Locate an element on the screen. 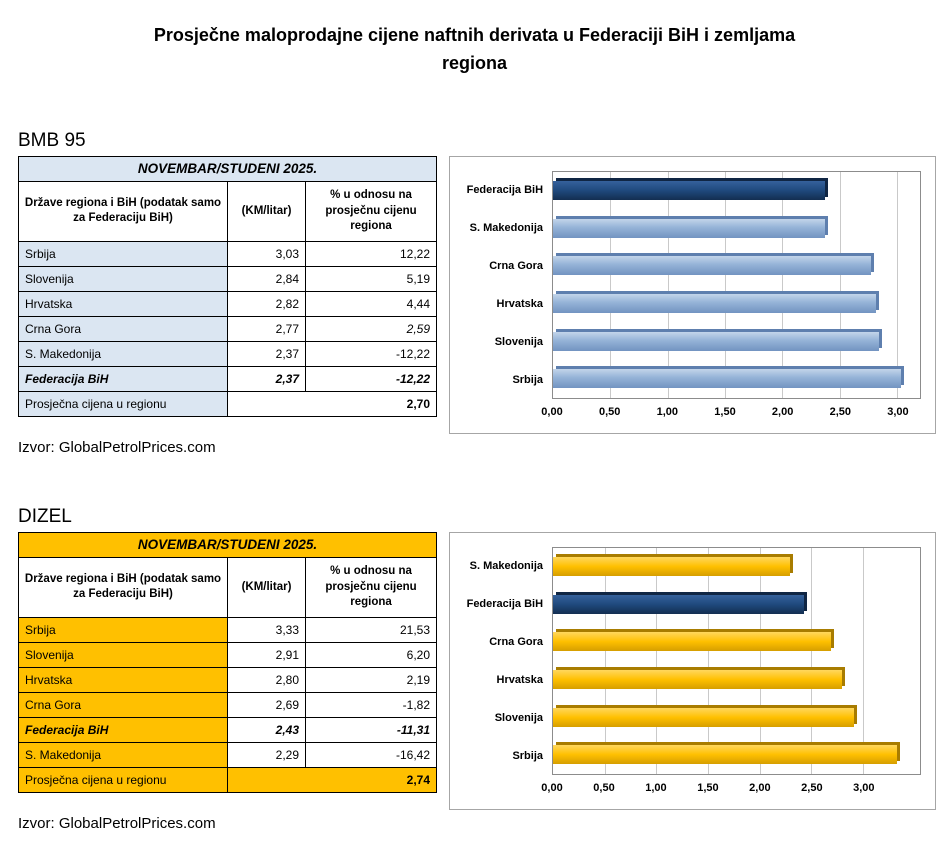 The width and height of the screenshot is (937, 858). price-cell: 3,33 is located at coordinates (266, 629).